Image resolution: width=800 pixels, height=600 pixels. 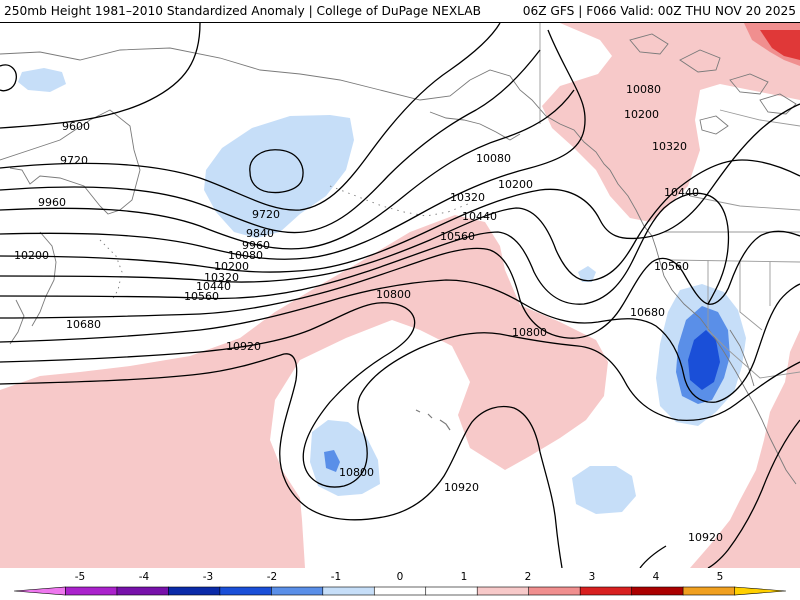 I want to click on colorbar-tick-label: 5, so click(x=720, y=577).